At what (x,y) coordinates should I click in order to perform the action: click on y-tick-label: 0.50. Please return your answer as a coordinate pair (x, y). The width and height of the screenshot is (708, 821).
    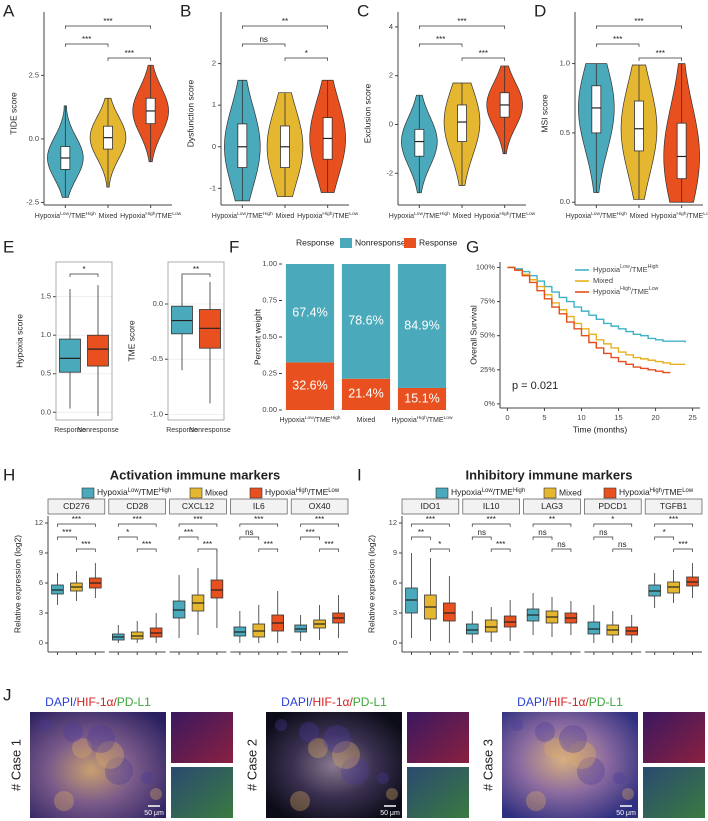
    Looking at the image, I should click on (269, 336).